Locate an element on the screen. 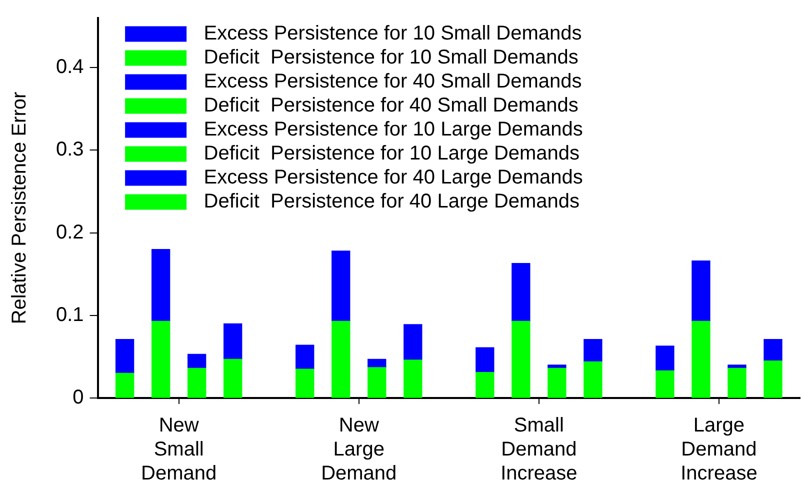 Image resolution: width=804 pixels, height=498 pixels. y-tick-label: 0.3 is located at coordinates (70, 149).